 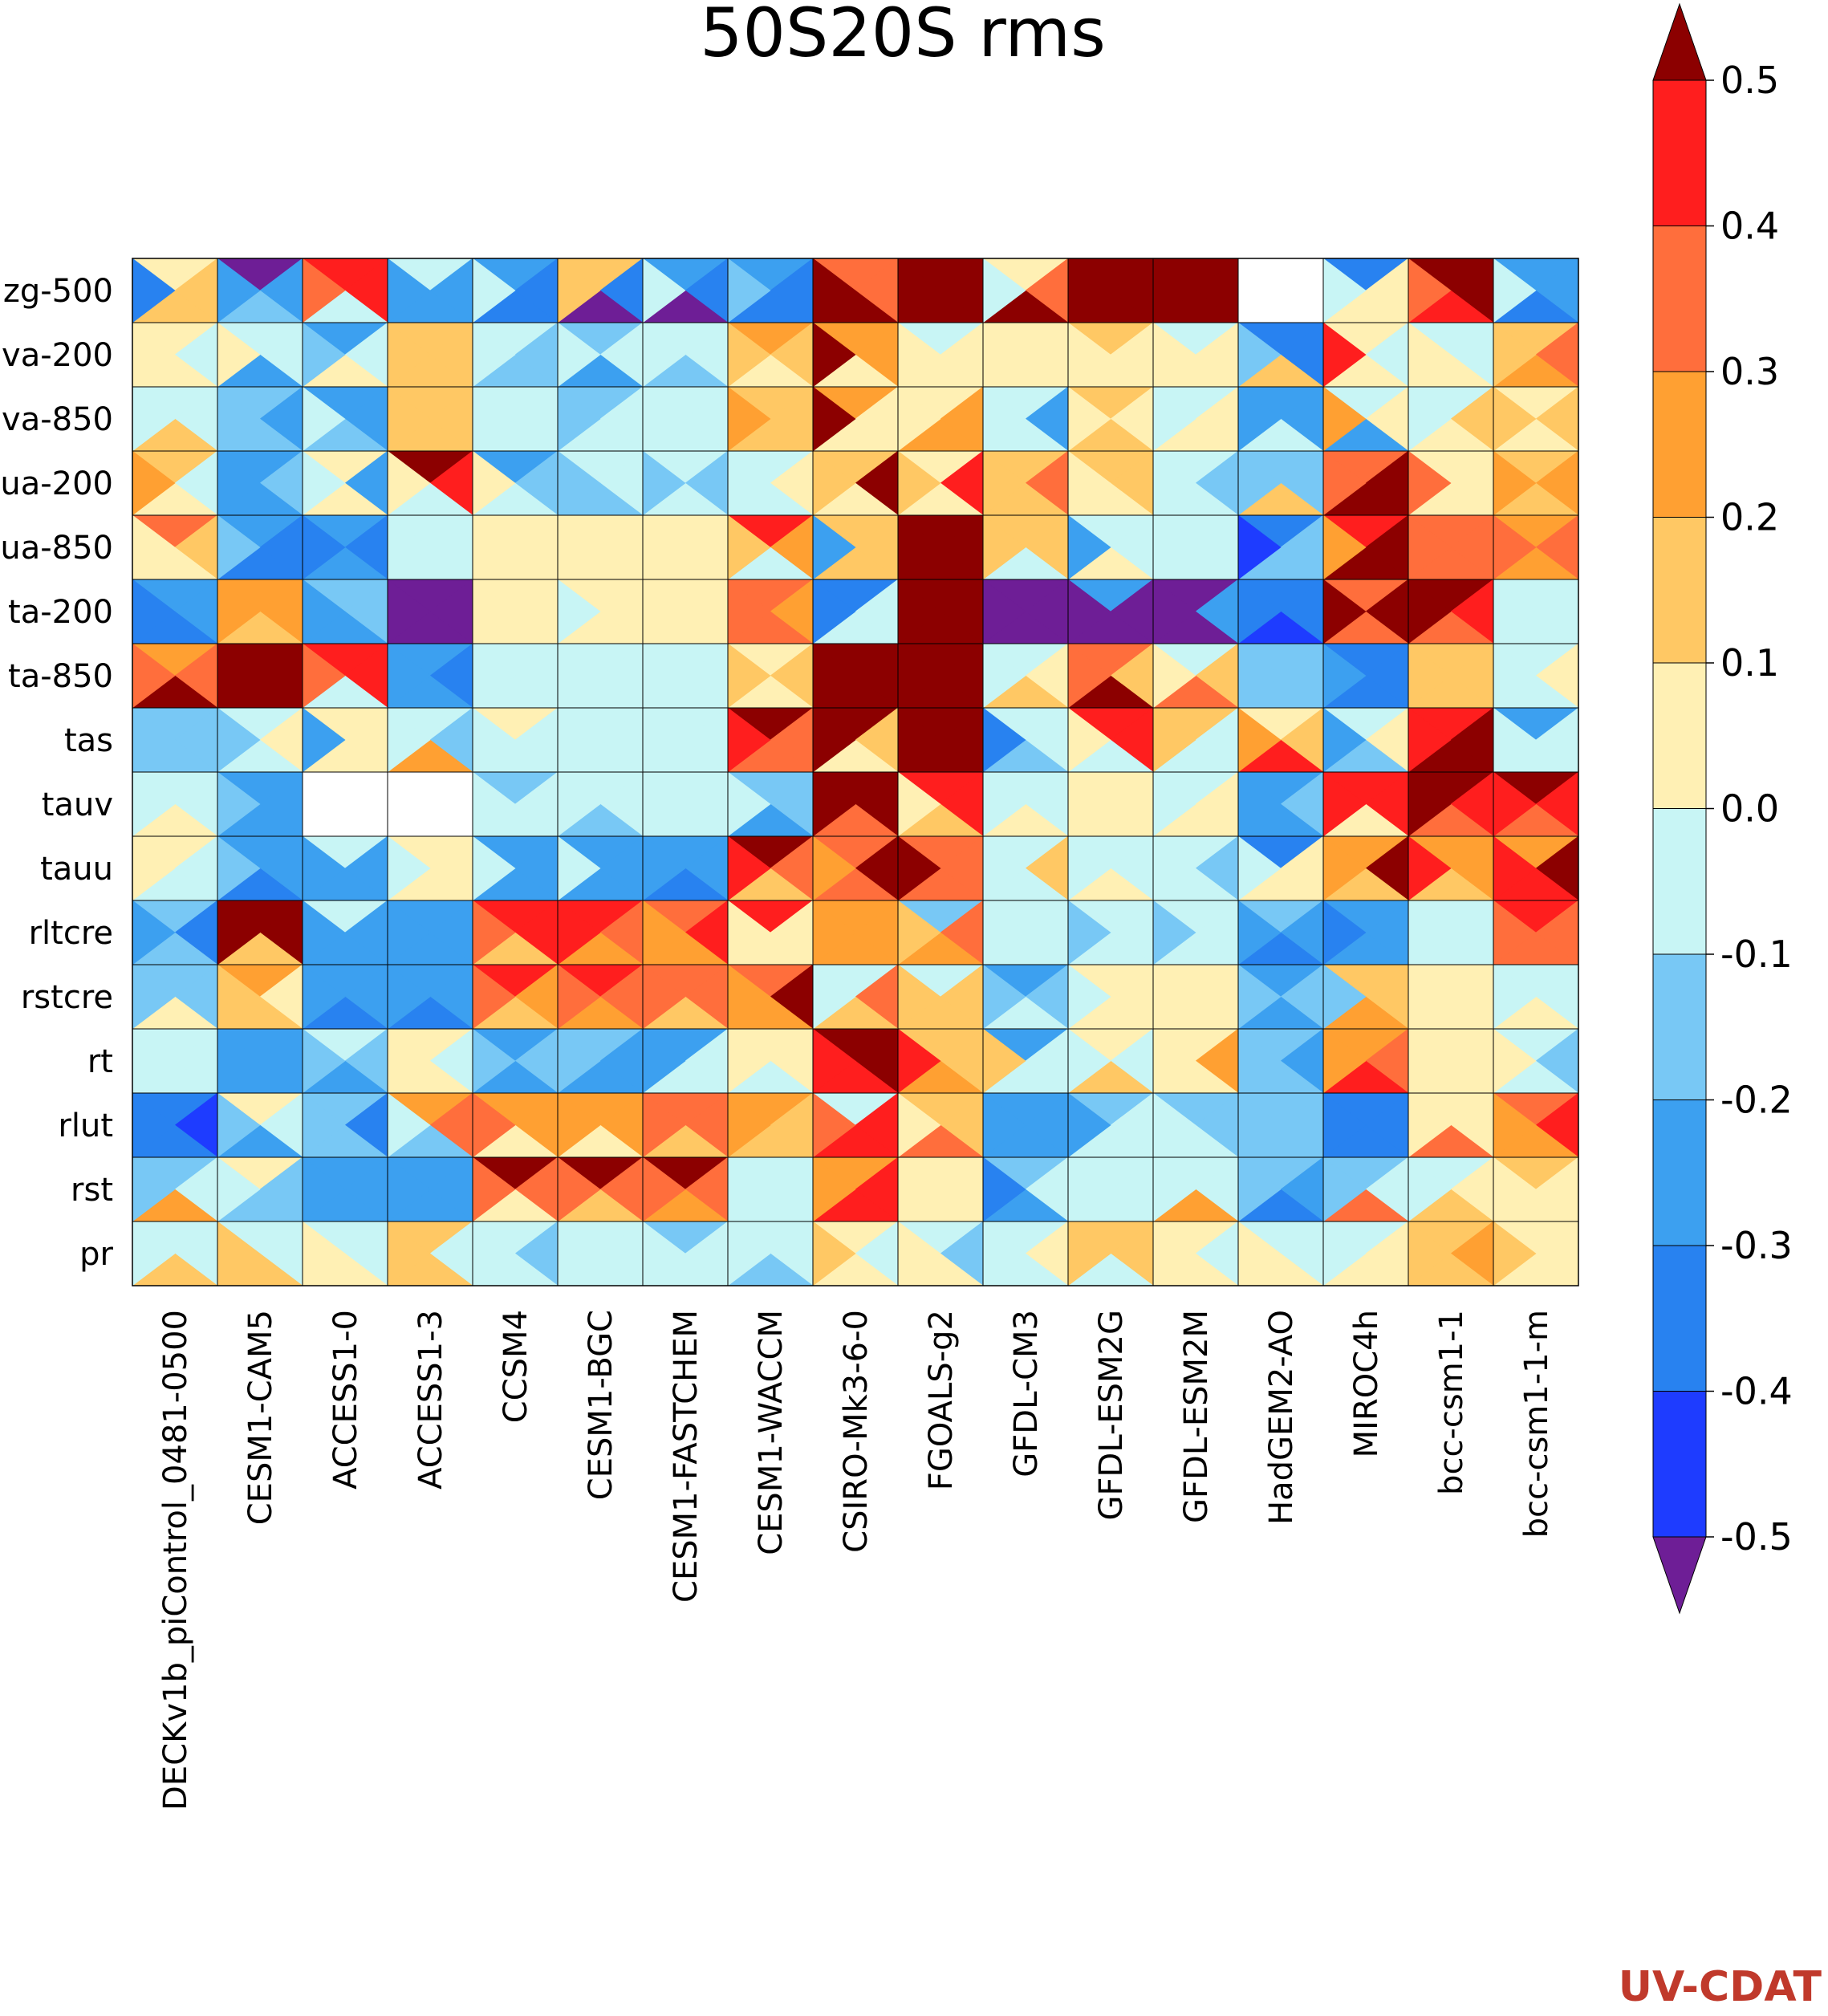 I want to click on row-label-va-850: va-850, so click(x=58, y=420).